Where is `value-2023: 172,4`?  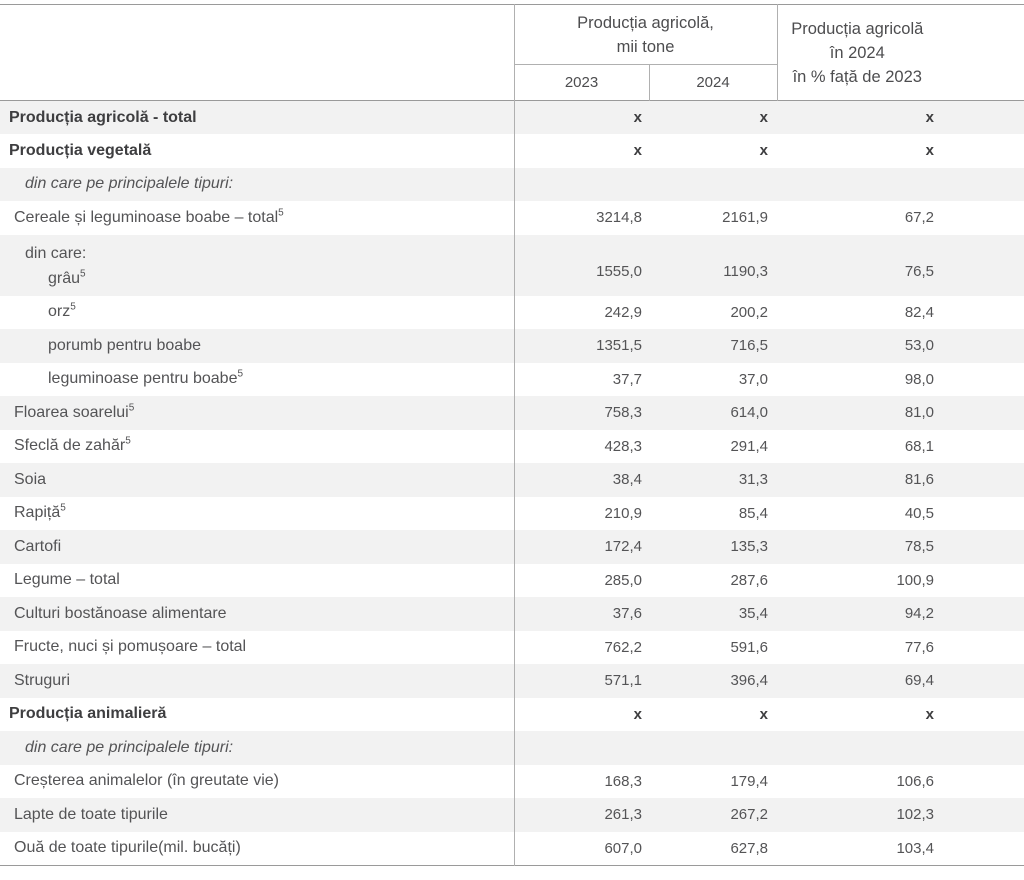
value-2023: 172,4 is located at coordinates (623, 547).